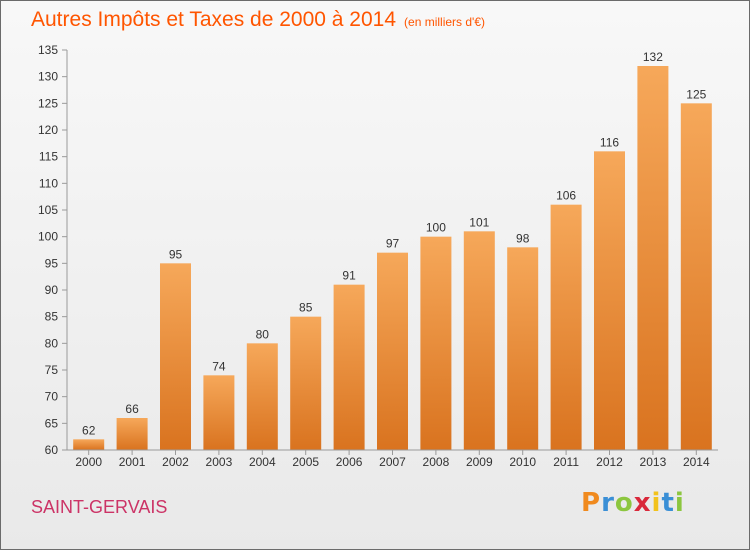 The image size is (750, 550). What do you see at coordinates (306, 308) in the screenshot?
I see `bar-value-label: 85` at bounding box center [306, 308].